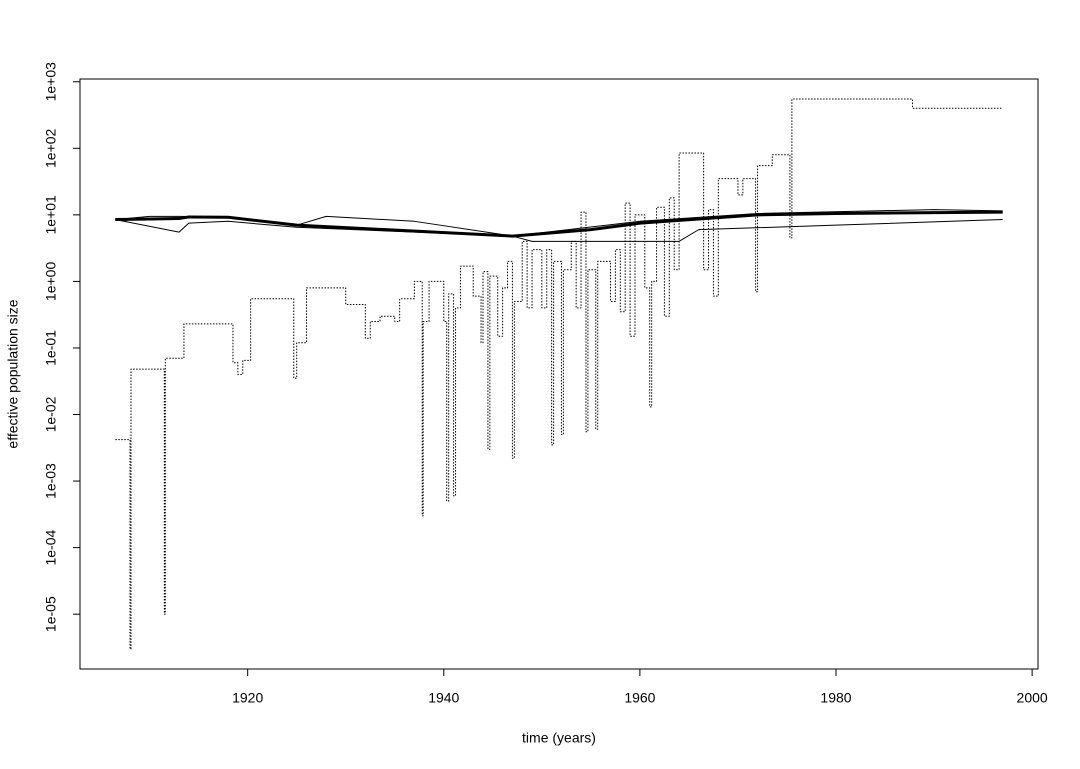 The height and width of the screenshot is (769, 1080). Describe the element at coordinates (51, 348) in the screenshot. I see `y-tick-label: 1e-01` at that location.